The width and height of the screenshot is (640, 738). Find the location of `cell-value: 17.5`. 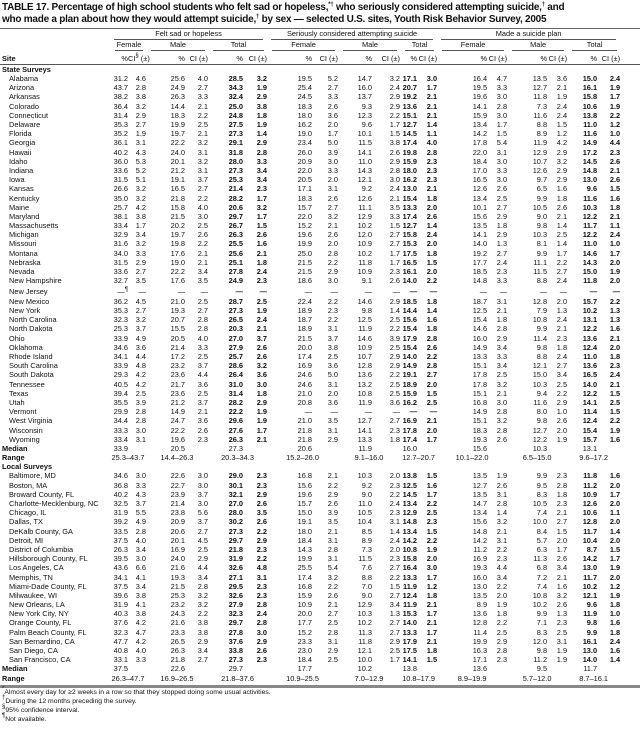

cell-value: 17.5 is located at coordinates (410, 253).